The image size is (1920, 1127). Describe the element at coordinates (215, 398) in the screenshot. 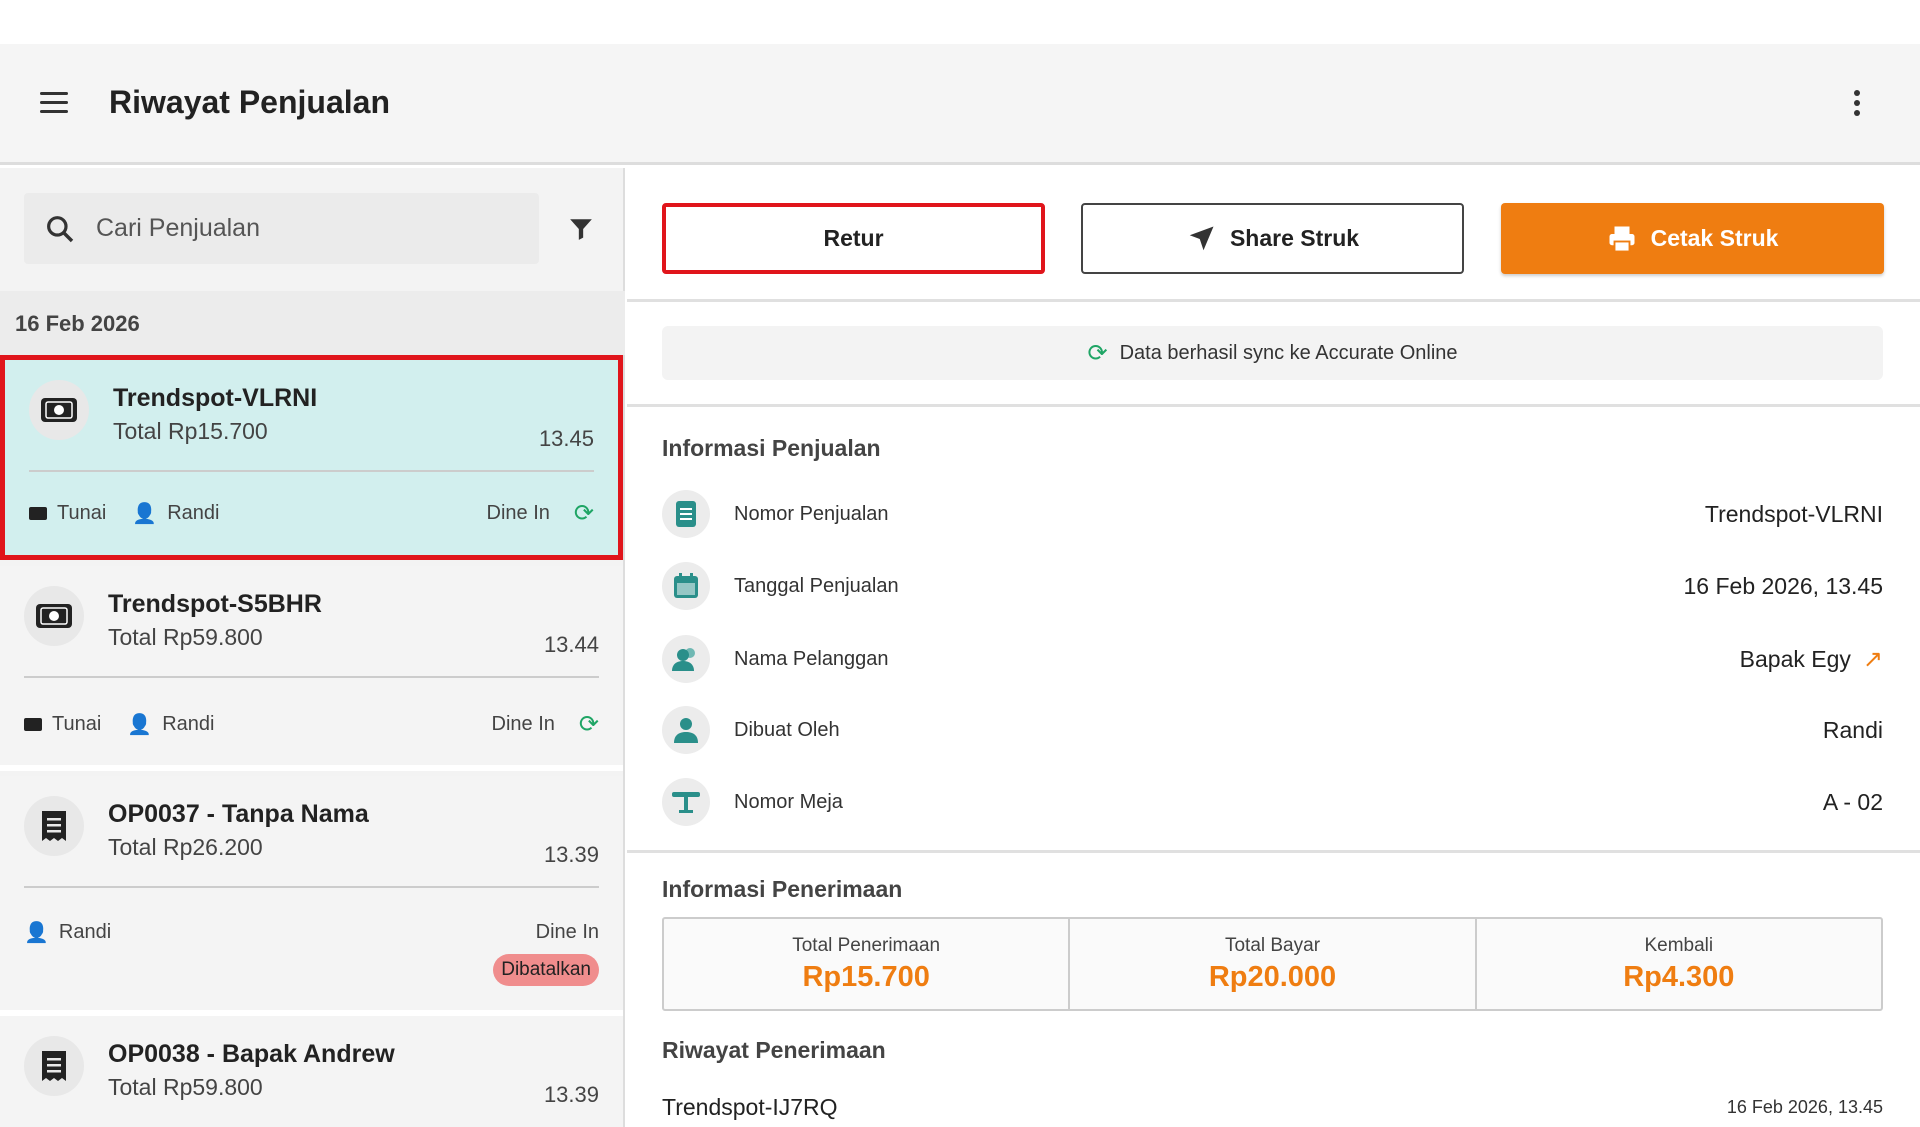

I see `sale-name: Trendspot-VLRNI` at that location.